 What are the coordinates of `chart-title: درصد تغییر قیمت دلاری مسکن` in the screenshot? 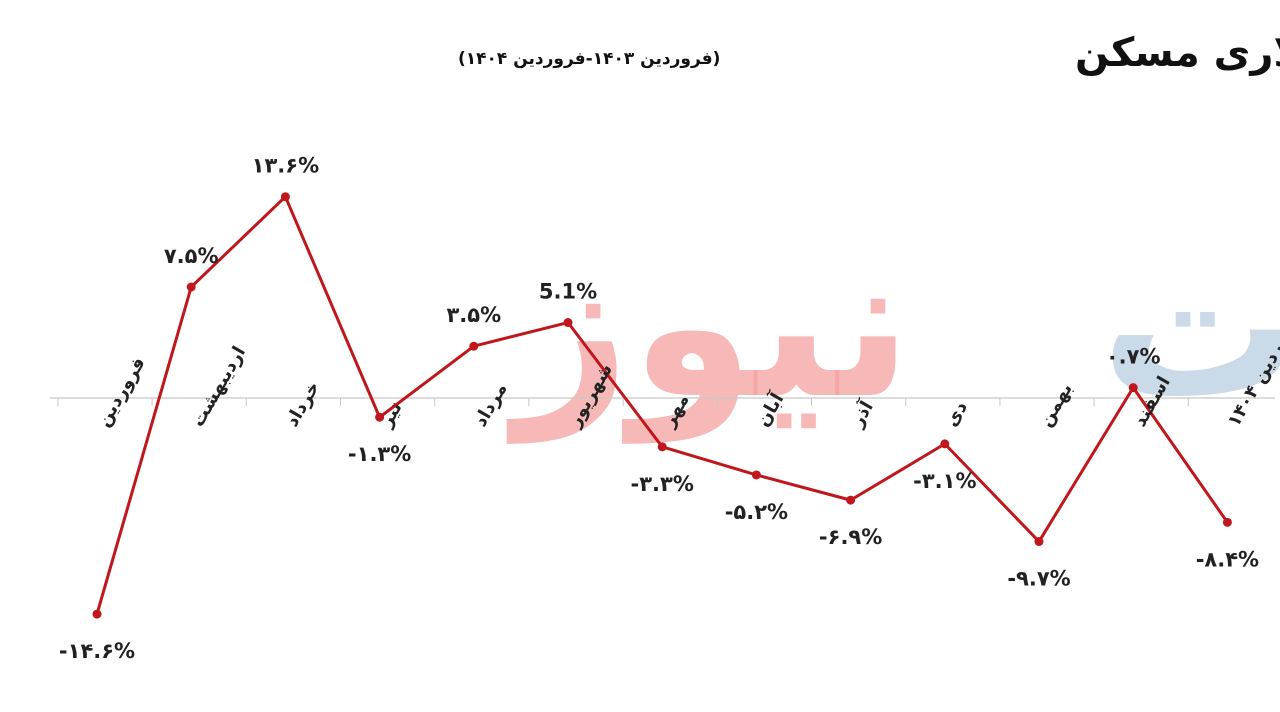 It's located at (1177, 53).